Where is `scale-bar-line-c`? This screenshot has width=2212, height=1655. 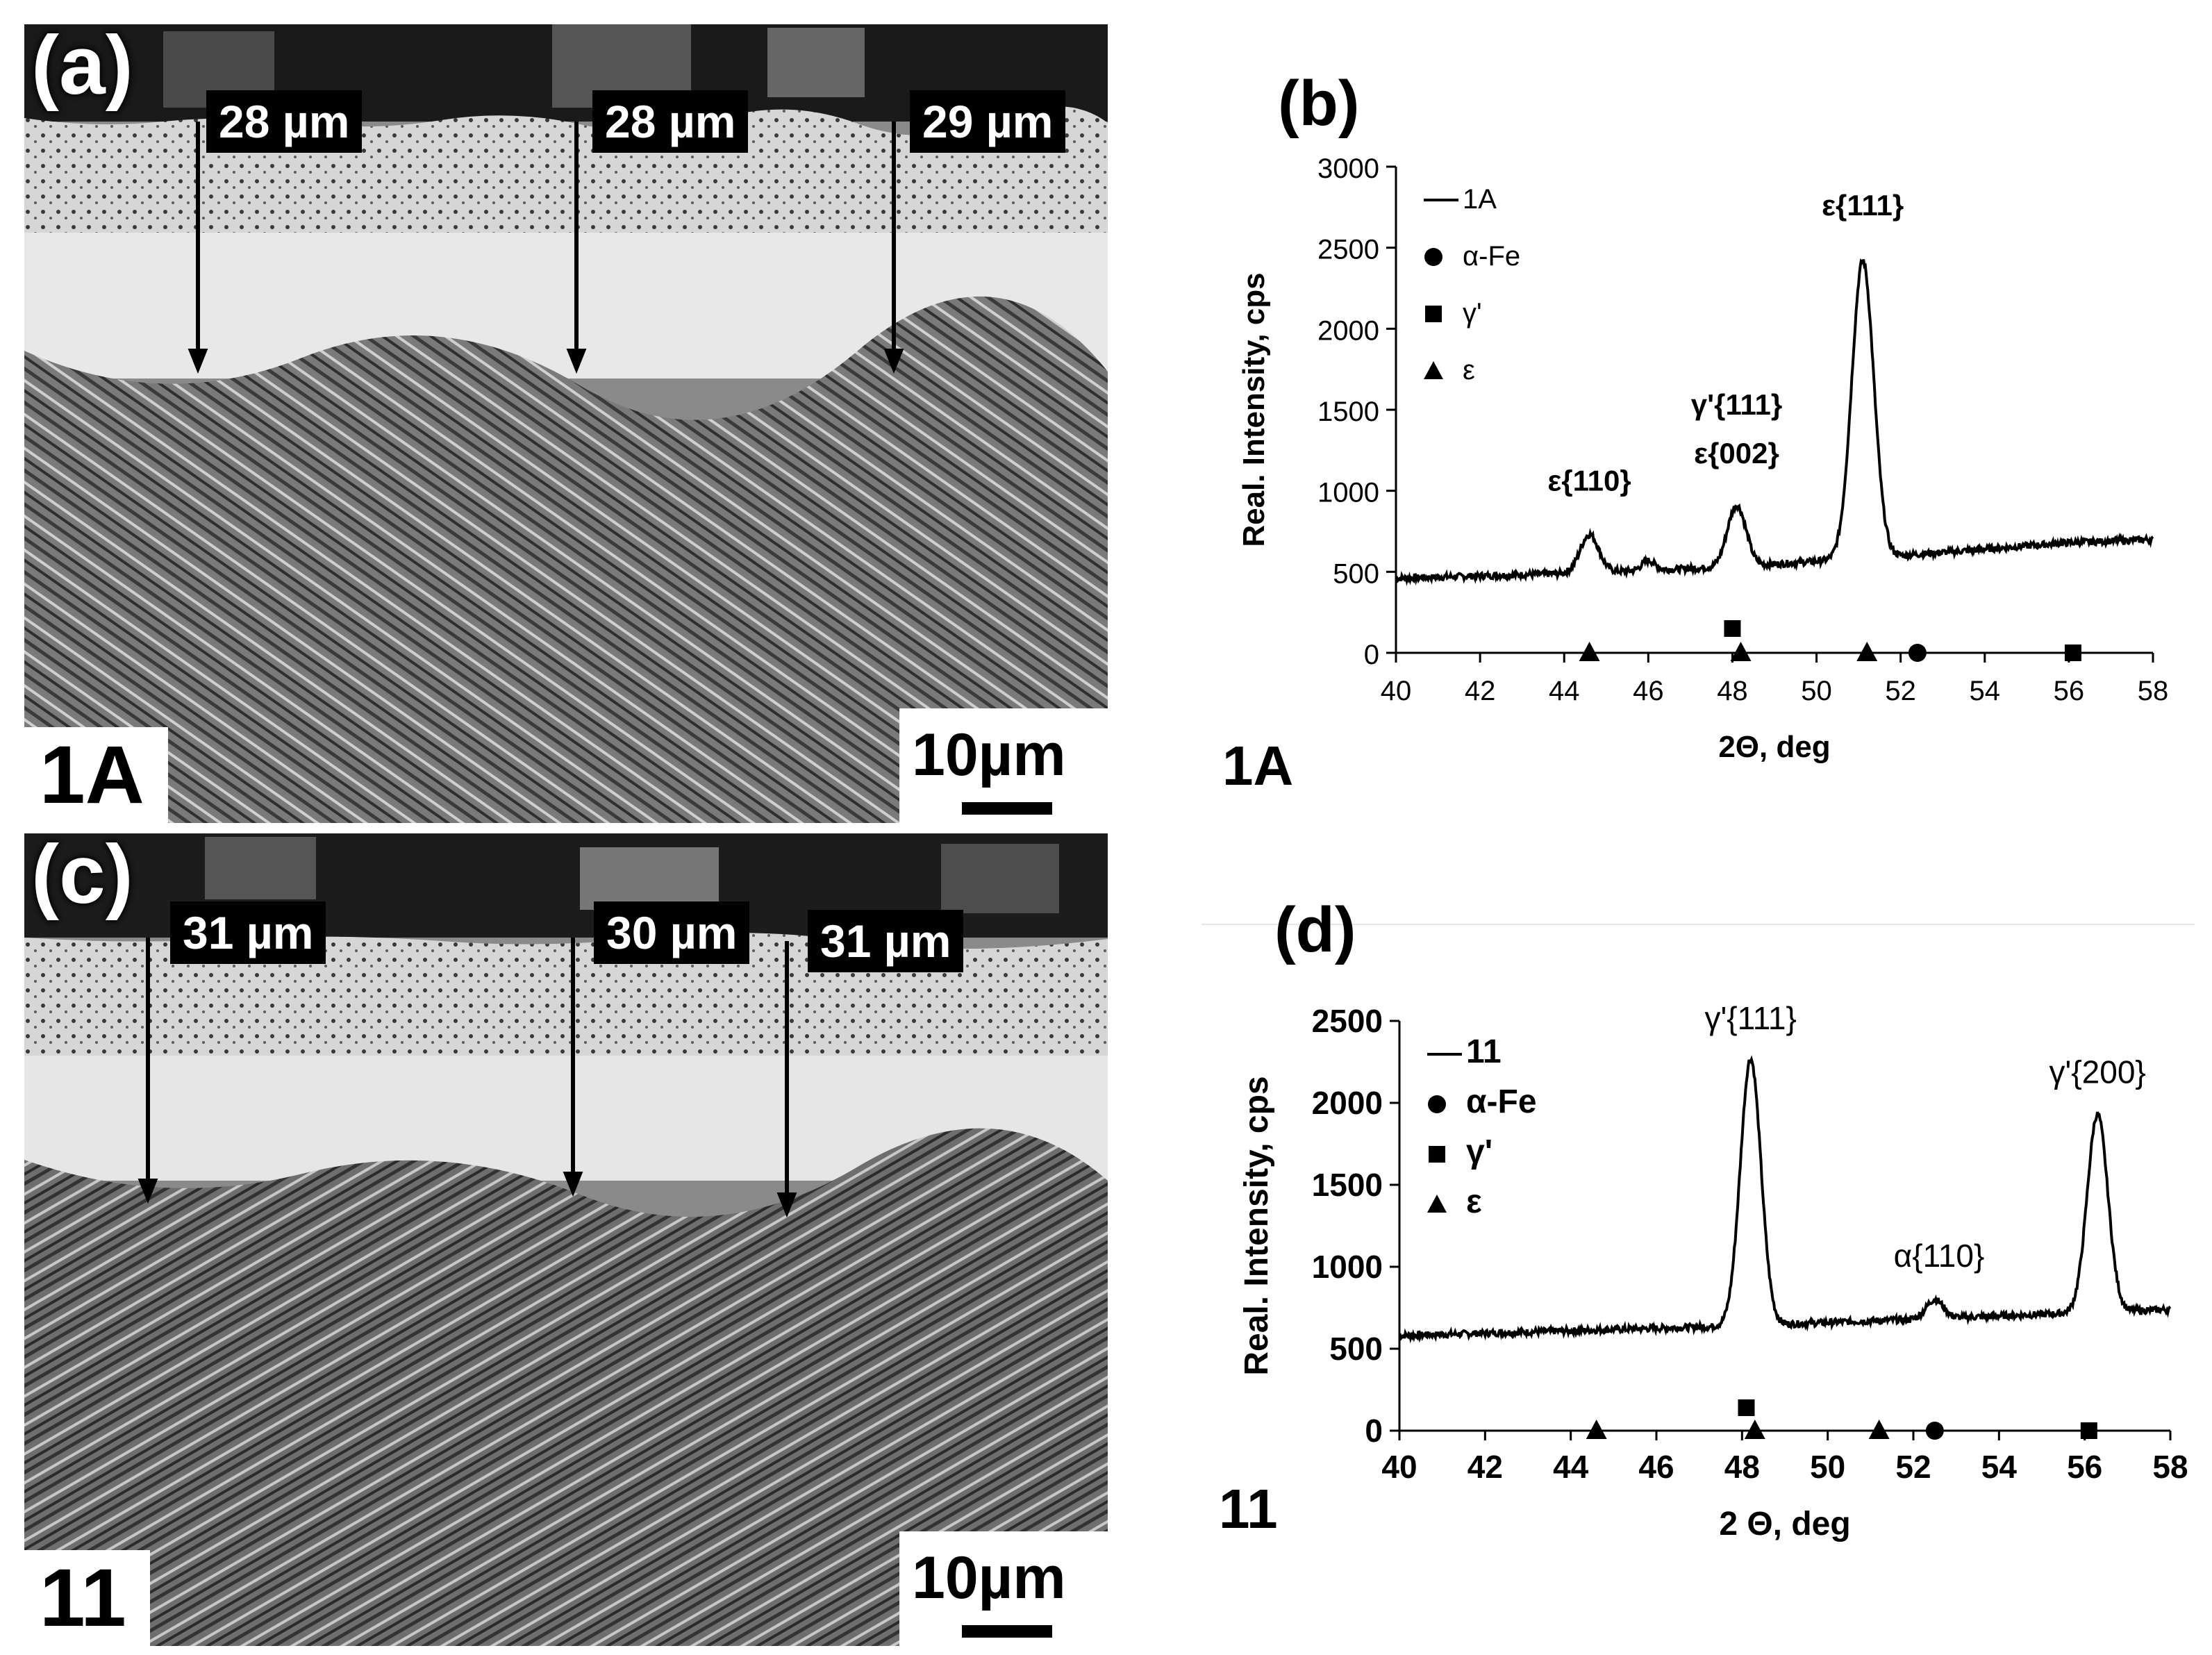 scale-bar-line-c is located at coordinates (1007, 1631).